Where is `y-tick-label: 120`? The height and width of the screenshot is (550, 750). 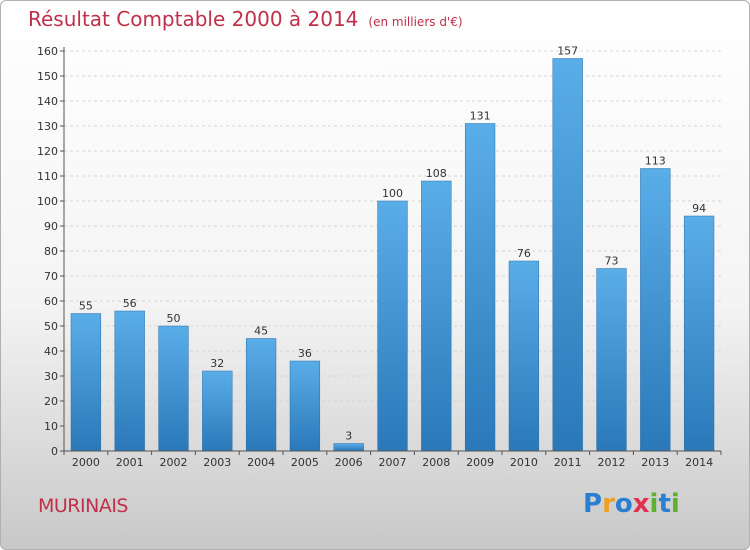
y-tick-label: 120 is located at coordinates (47, 151).